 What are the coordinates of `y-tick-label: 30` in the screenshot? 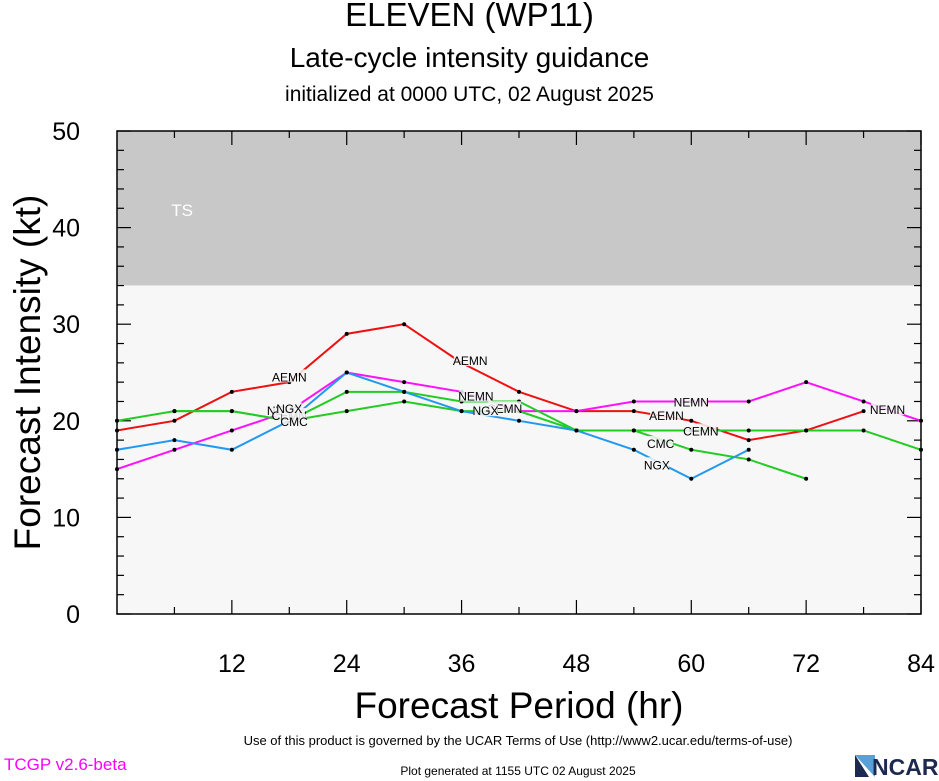 It's located at (66, 325).